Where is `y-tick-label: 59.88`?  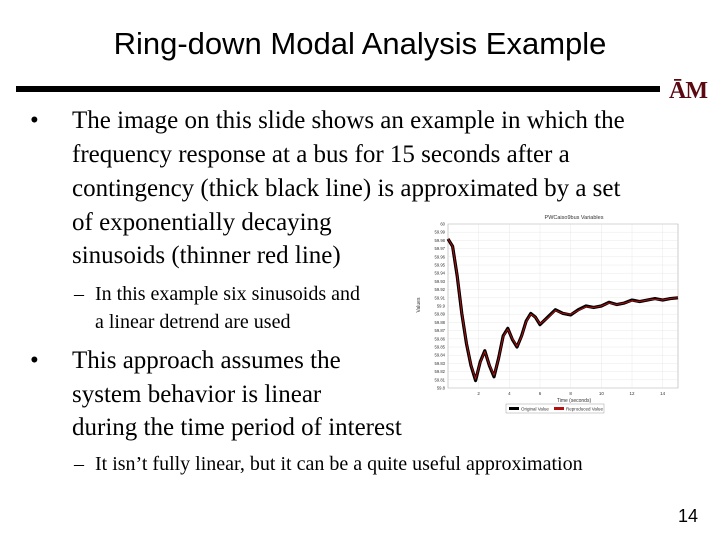
y-tick-label: 59.88 is located at coordinates (440, 322).